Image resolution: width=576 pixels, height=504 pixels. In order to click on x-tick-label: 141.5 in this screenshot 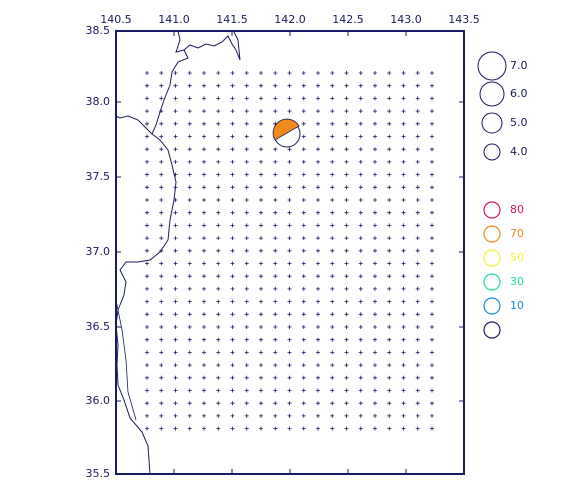, I will do `click(232, 19)`.